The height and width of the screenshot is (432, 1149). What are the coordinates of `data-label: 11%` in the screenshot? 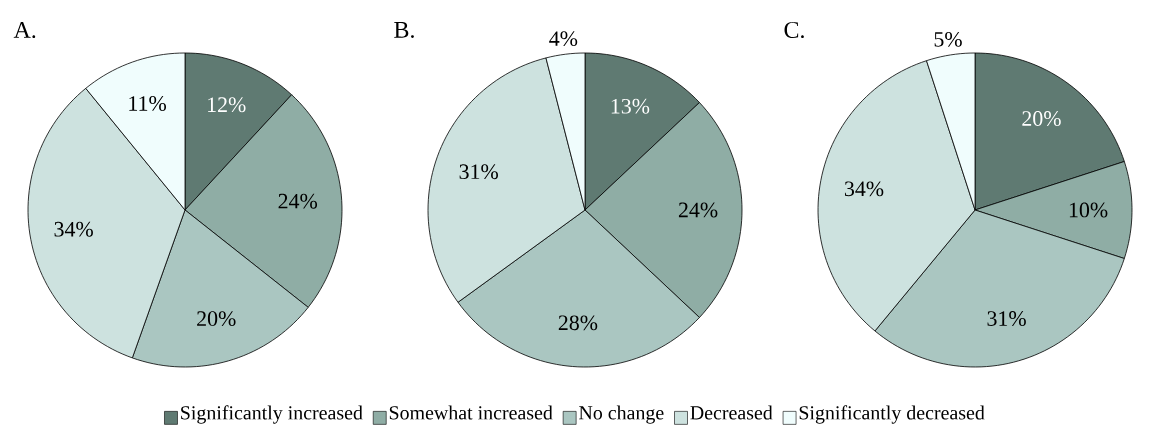 It's located at (148, 103).